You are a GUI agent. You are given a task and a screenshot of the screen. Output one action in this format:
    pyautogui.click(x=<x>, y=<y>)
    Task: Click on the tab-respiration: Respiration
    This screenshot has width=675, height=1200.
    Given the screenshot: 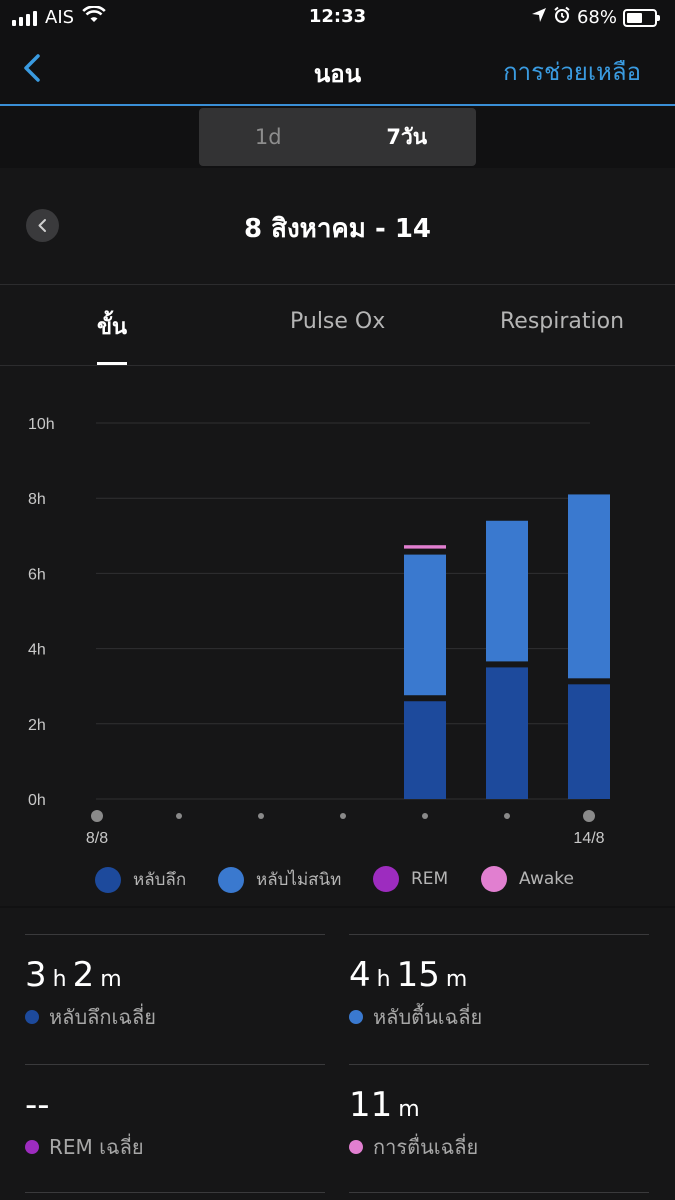 What is the action you would take?
    pyautogui.click(x=562, y=321)
    